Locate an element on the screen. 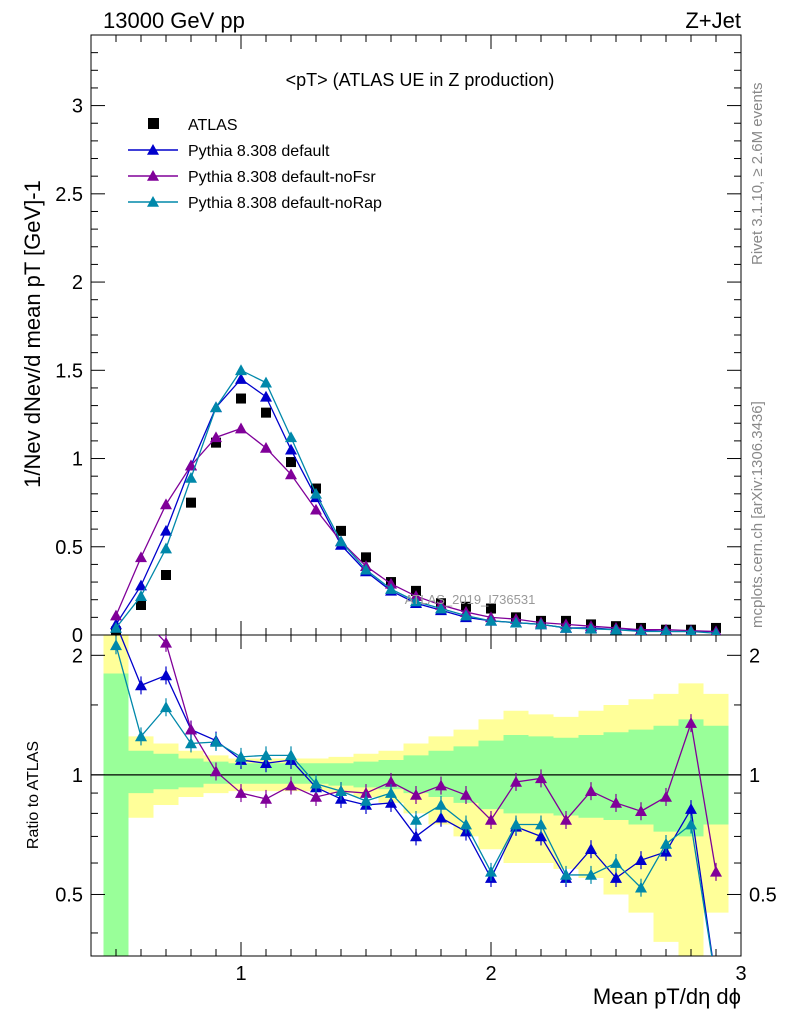 This screenshot has width=786, height=1024. legend-marker-atlas is located at coordinates (153, 123).